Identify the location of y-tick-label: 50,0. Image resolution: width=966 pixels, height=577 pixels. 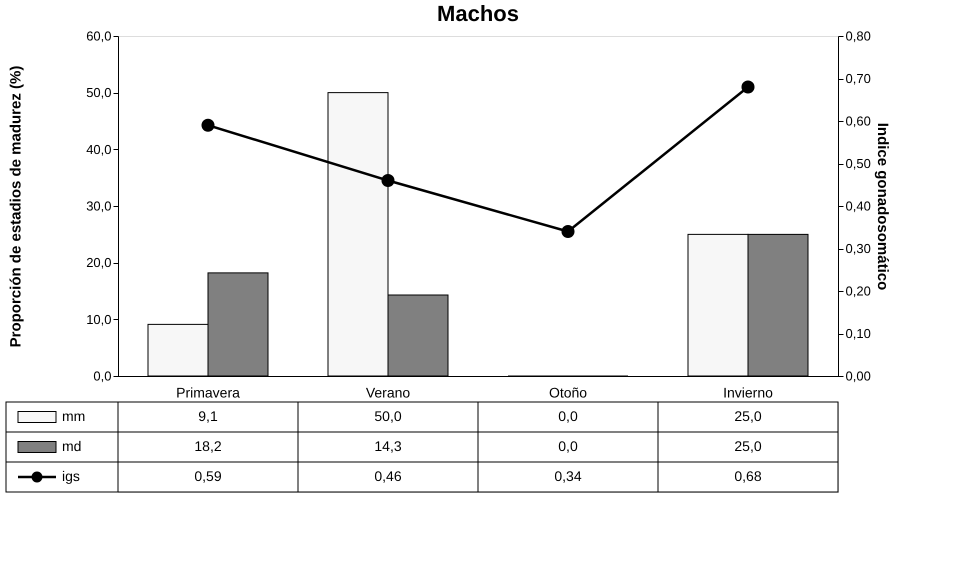
(99, 92).